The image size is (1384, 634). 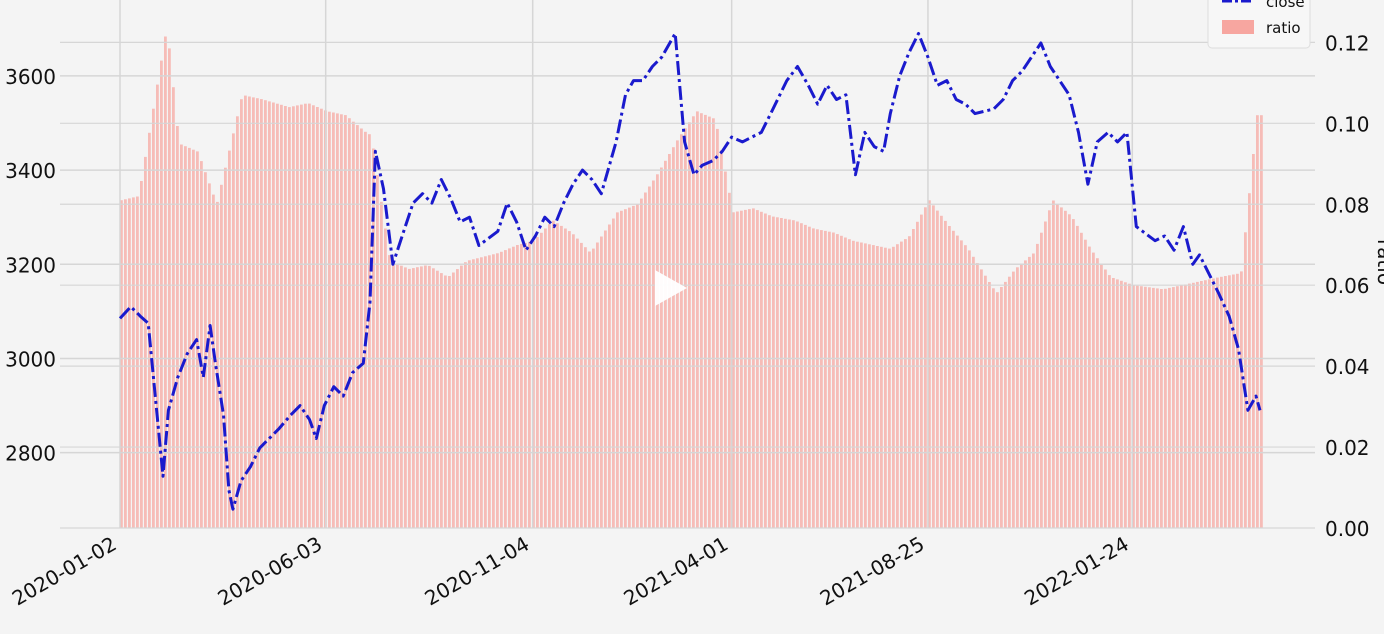 What do you see at coordinates (1347, 529) in the screenshot?
I see `y-right-tick-label: 0.00` at bounding box center [1347, 529].